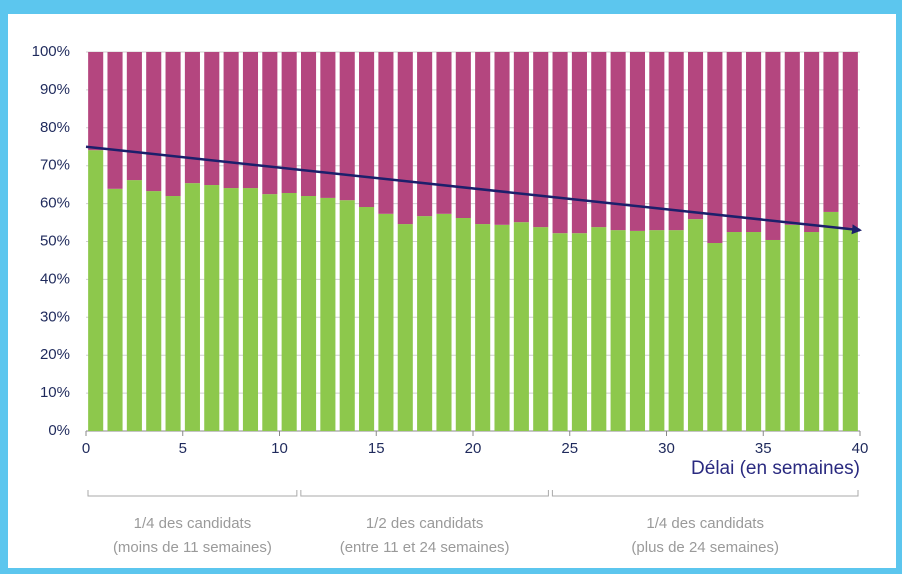  I want to click on group-sublabel: (entre 11 et 24 semaines), so click(425, 547).